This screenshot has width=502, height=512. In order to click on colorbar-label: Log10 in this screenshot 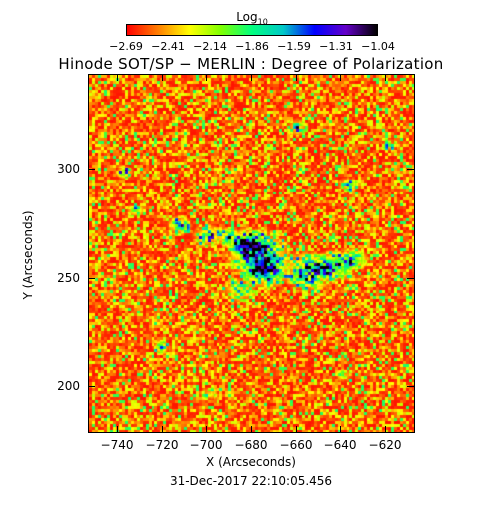, I will do `click(252, 18)`.